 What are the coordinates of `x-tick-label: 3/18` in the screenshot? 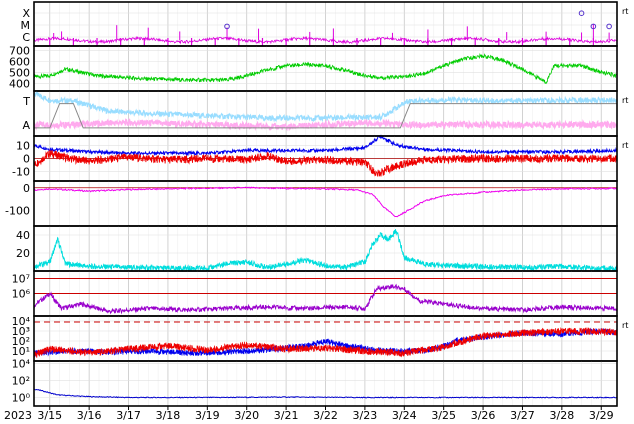 It's located at (168, 415).